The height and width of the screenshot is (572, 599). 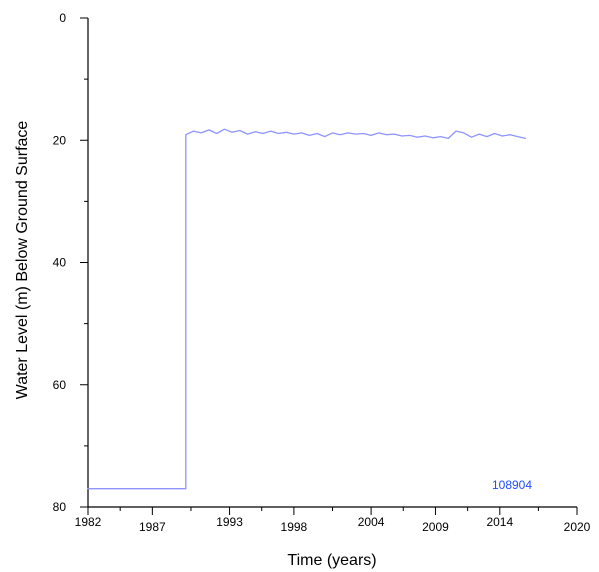 What do you see at coordinates (62, 18) in the screenshot?
I see `y-tick-label: 0` at bounding box center [62, 18].